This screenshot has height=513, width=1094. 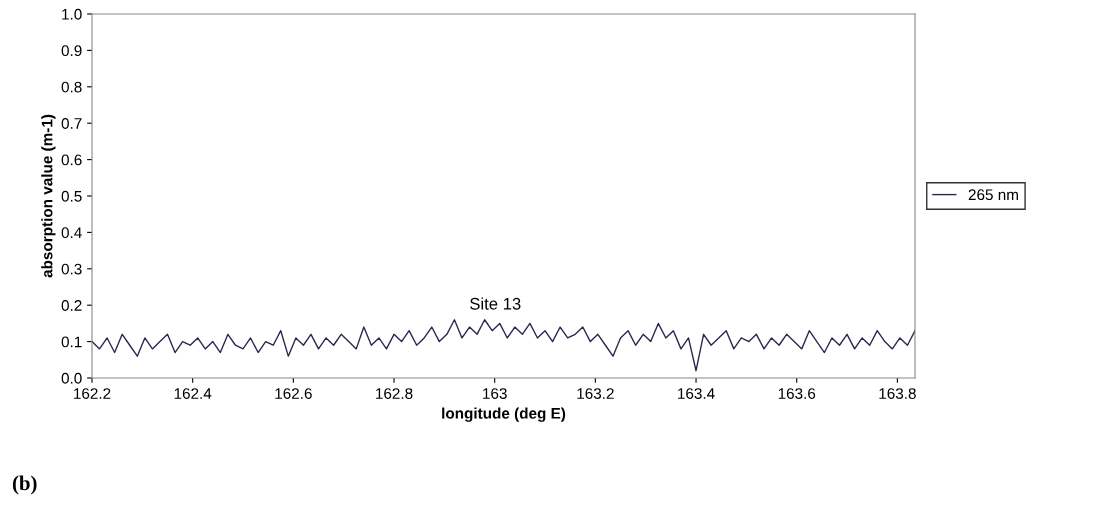 I want to click on x-tick-label: 162.2, so click(x=92, y=393).